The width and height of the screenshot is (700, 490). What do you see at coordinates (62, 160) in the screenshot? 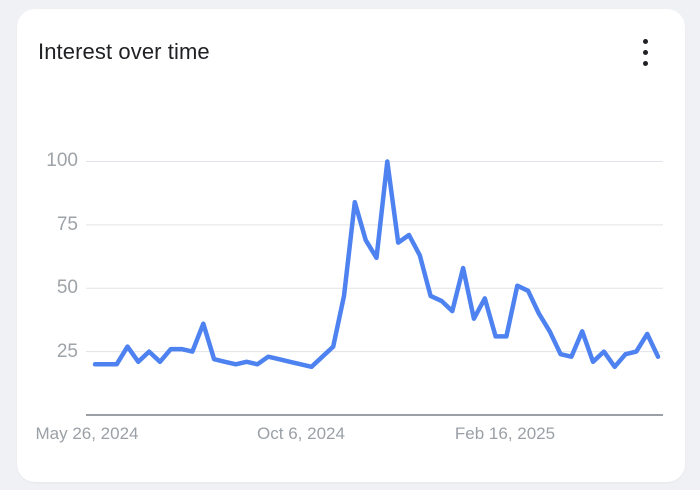
I see `y-axis-tick-100: 100` at bounding box center [62, 160].